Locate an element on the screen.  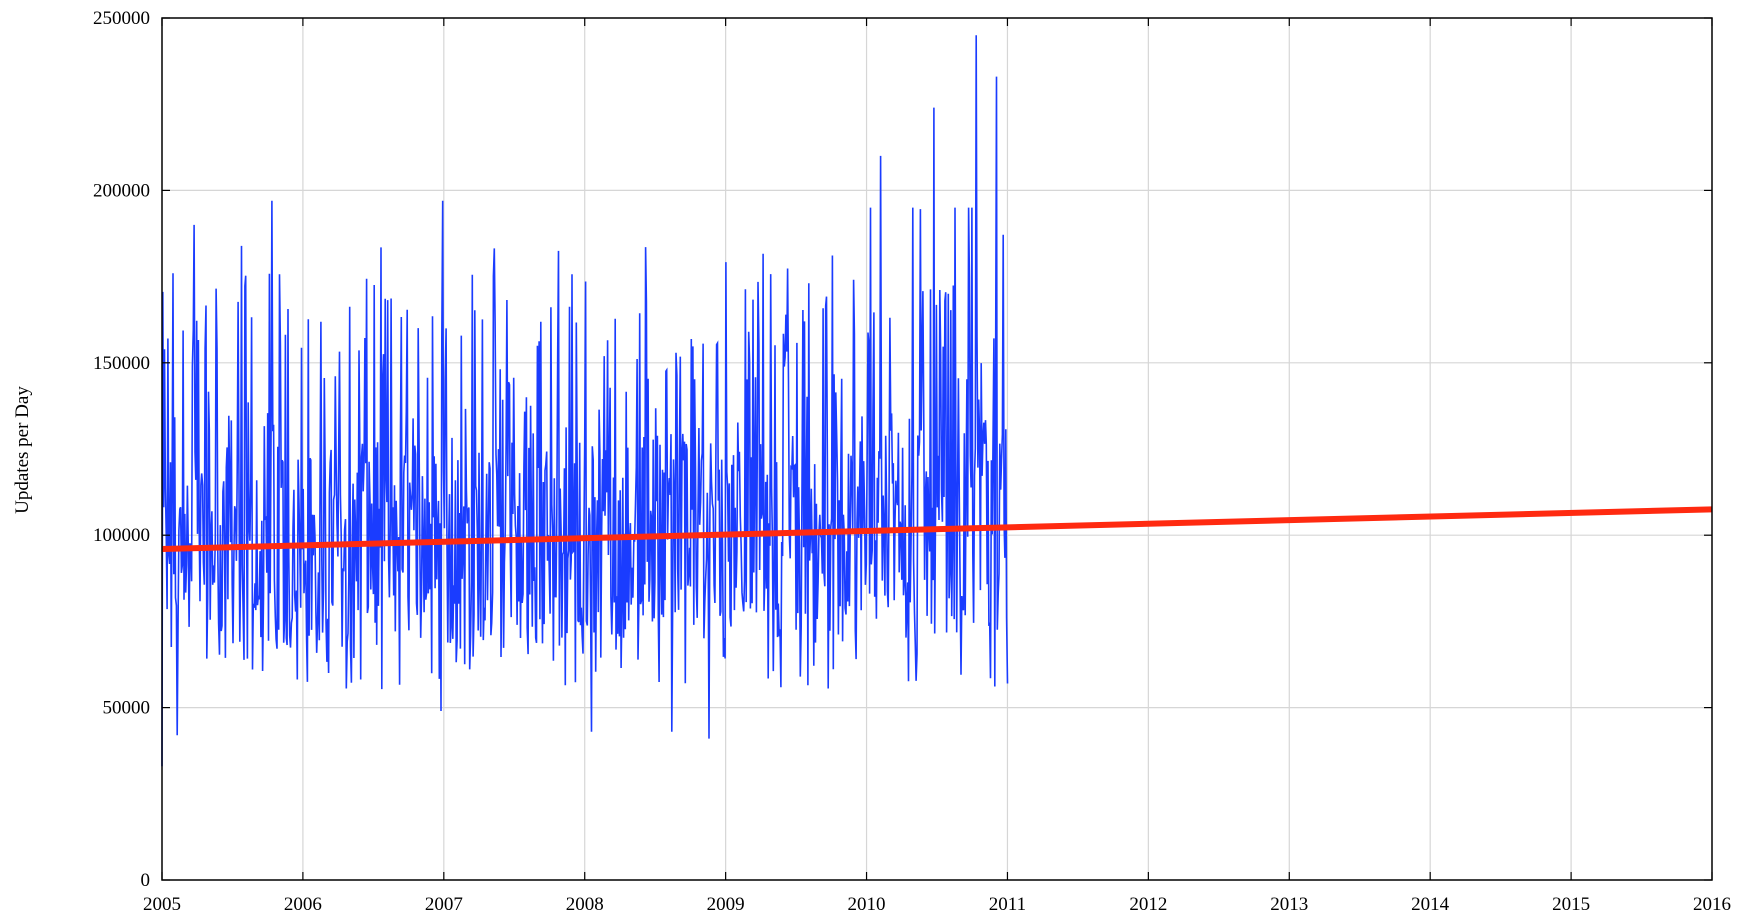
y-tick-label: 0 is located at coordinates (146, 880).